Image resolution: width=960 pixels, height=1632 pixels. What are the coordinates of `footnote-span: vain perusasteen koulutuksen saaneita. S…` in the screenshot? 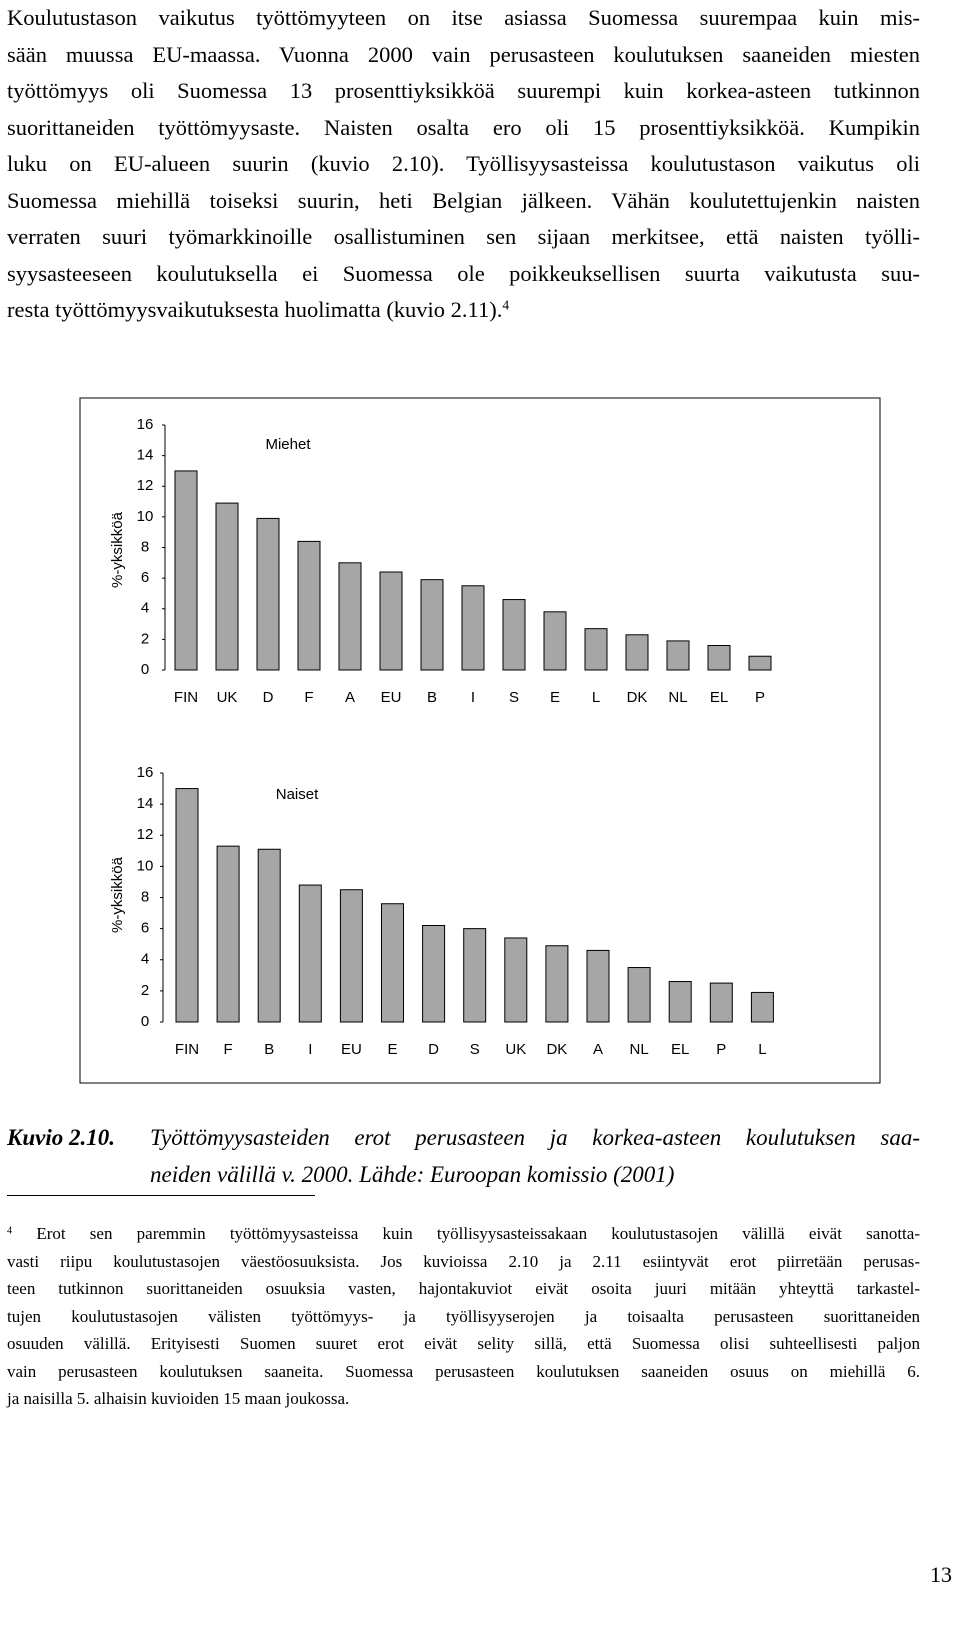 It's located at (463, 1371).